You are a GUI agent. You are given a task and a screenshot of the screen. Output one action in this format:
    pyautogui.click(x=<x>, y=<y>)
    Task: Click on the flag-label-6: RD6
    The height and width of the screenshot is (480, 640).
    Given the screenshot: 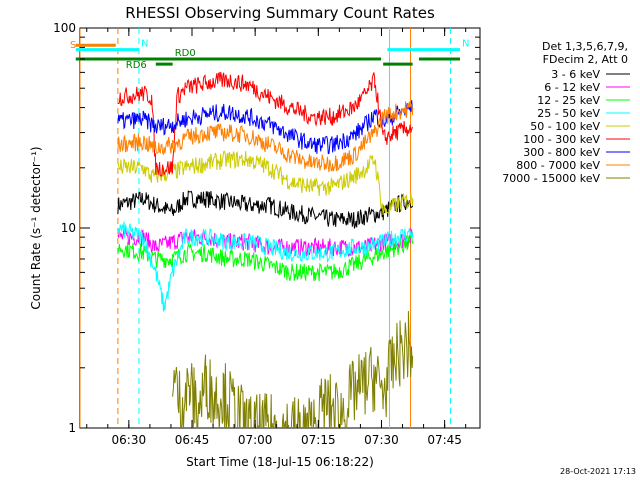 What is the action you would take?
    pyautogui.click(x=136, y=65)
    